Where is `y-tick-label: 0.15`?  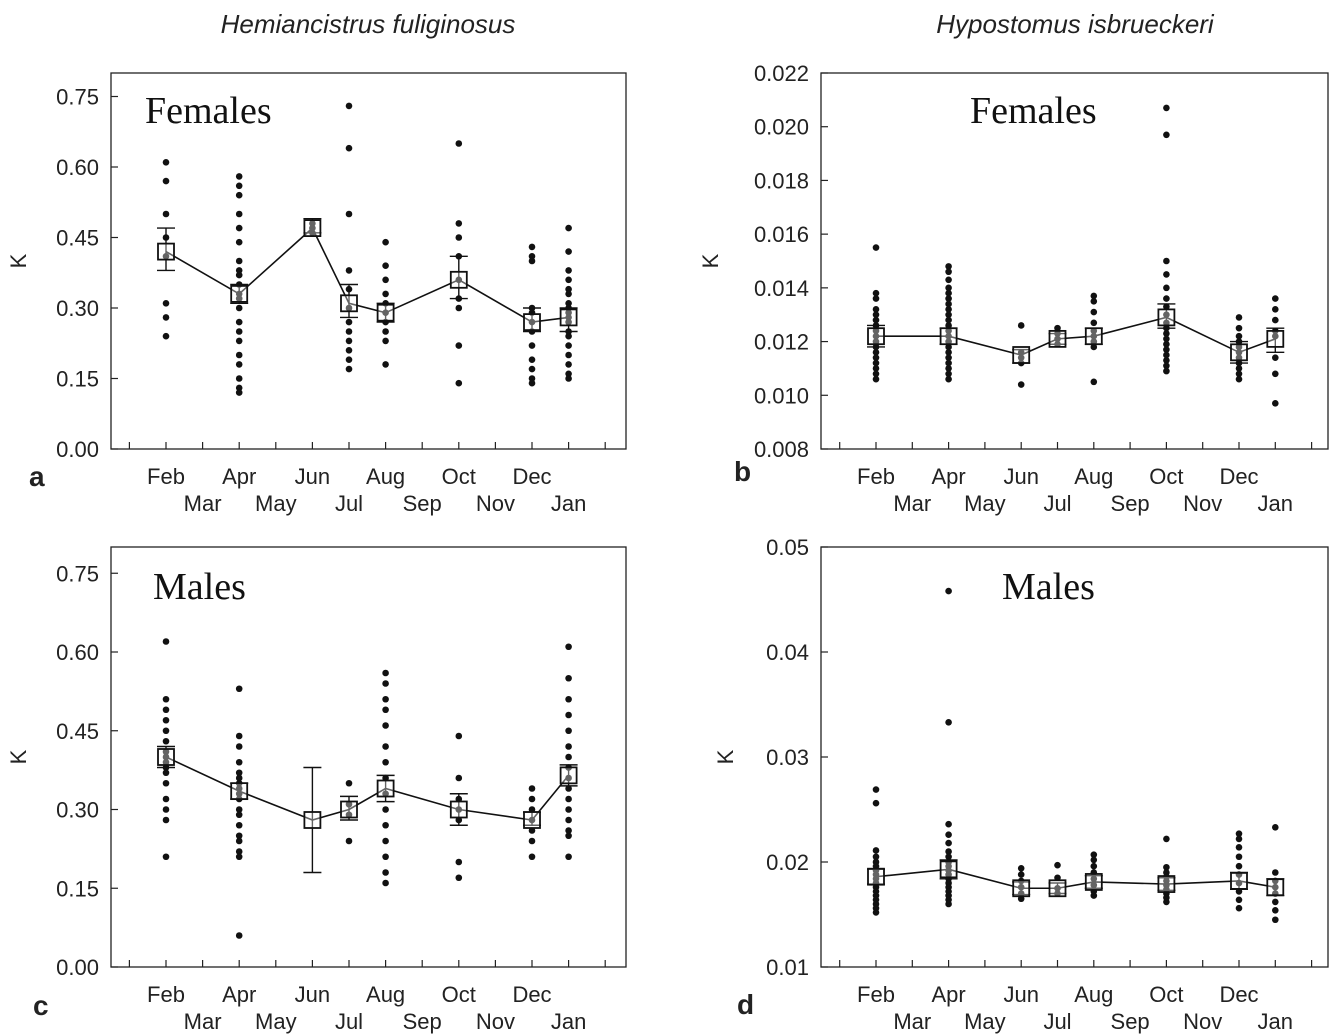
y-tick-label: 0.15 is located at coordinates (77, 888).